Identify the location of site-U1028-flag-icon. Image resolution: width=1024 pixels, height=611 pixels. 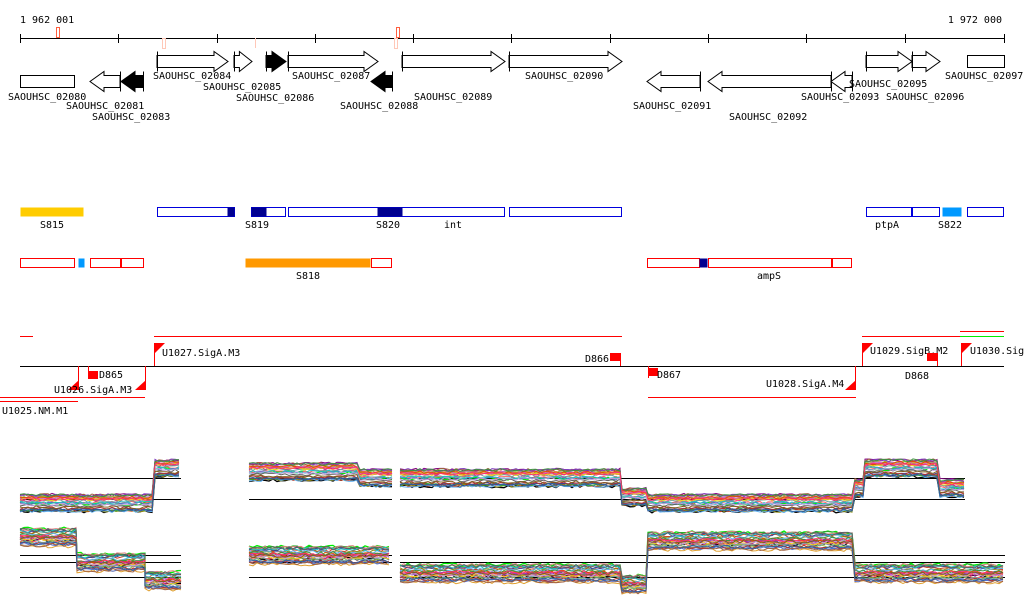
(850, 385).